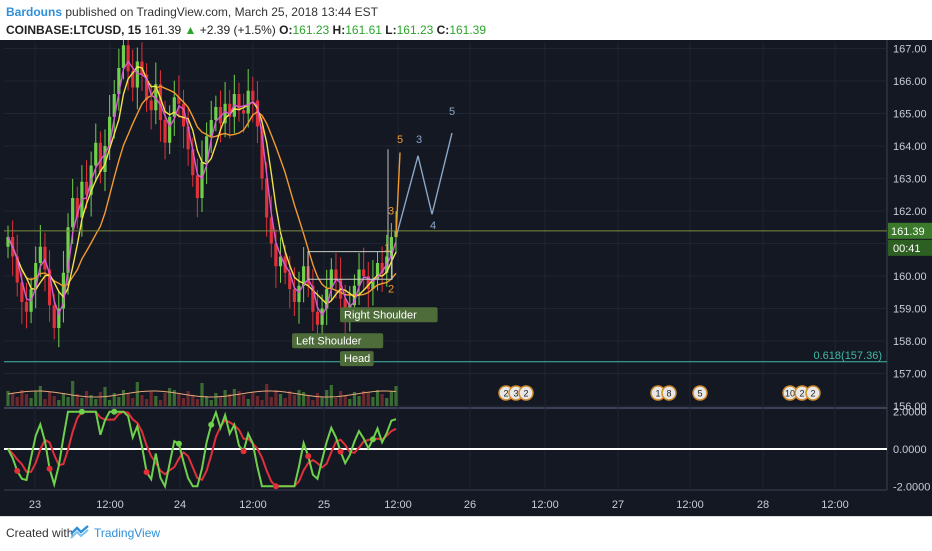  What do you see at coordinates (910, 413) in the screenshot?
I see `osc-tick-label: 2.0000` at bounding box center [910, 413].